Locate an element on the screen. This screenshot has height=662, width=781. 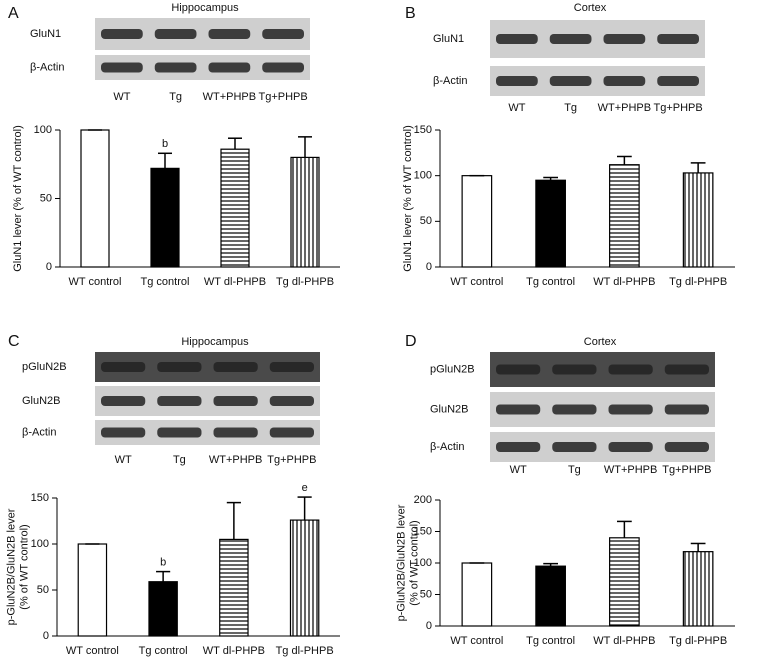
y-axis-label: (% of WT control) is located at coordinates (414, 562).